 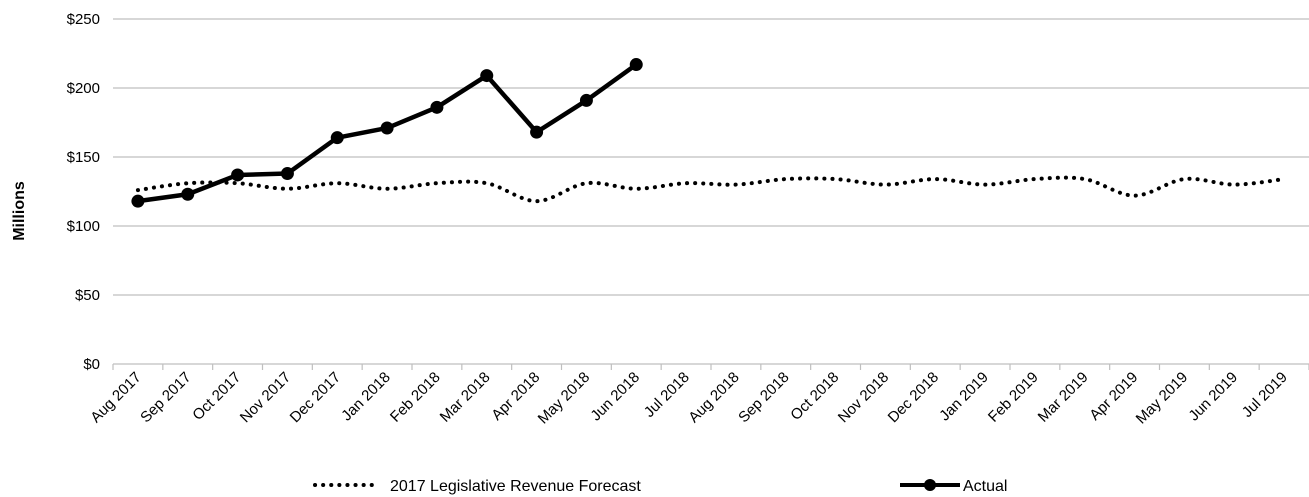 I want to click on x-tick-label: Aug 2018, so click(x=713, y=397).